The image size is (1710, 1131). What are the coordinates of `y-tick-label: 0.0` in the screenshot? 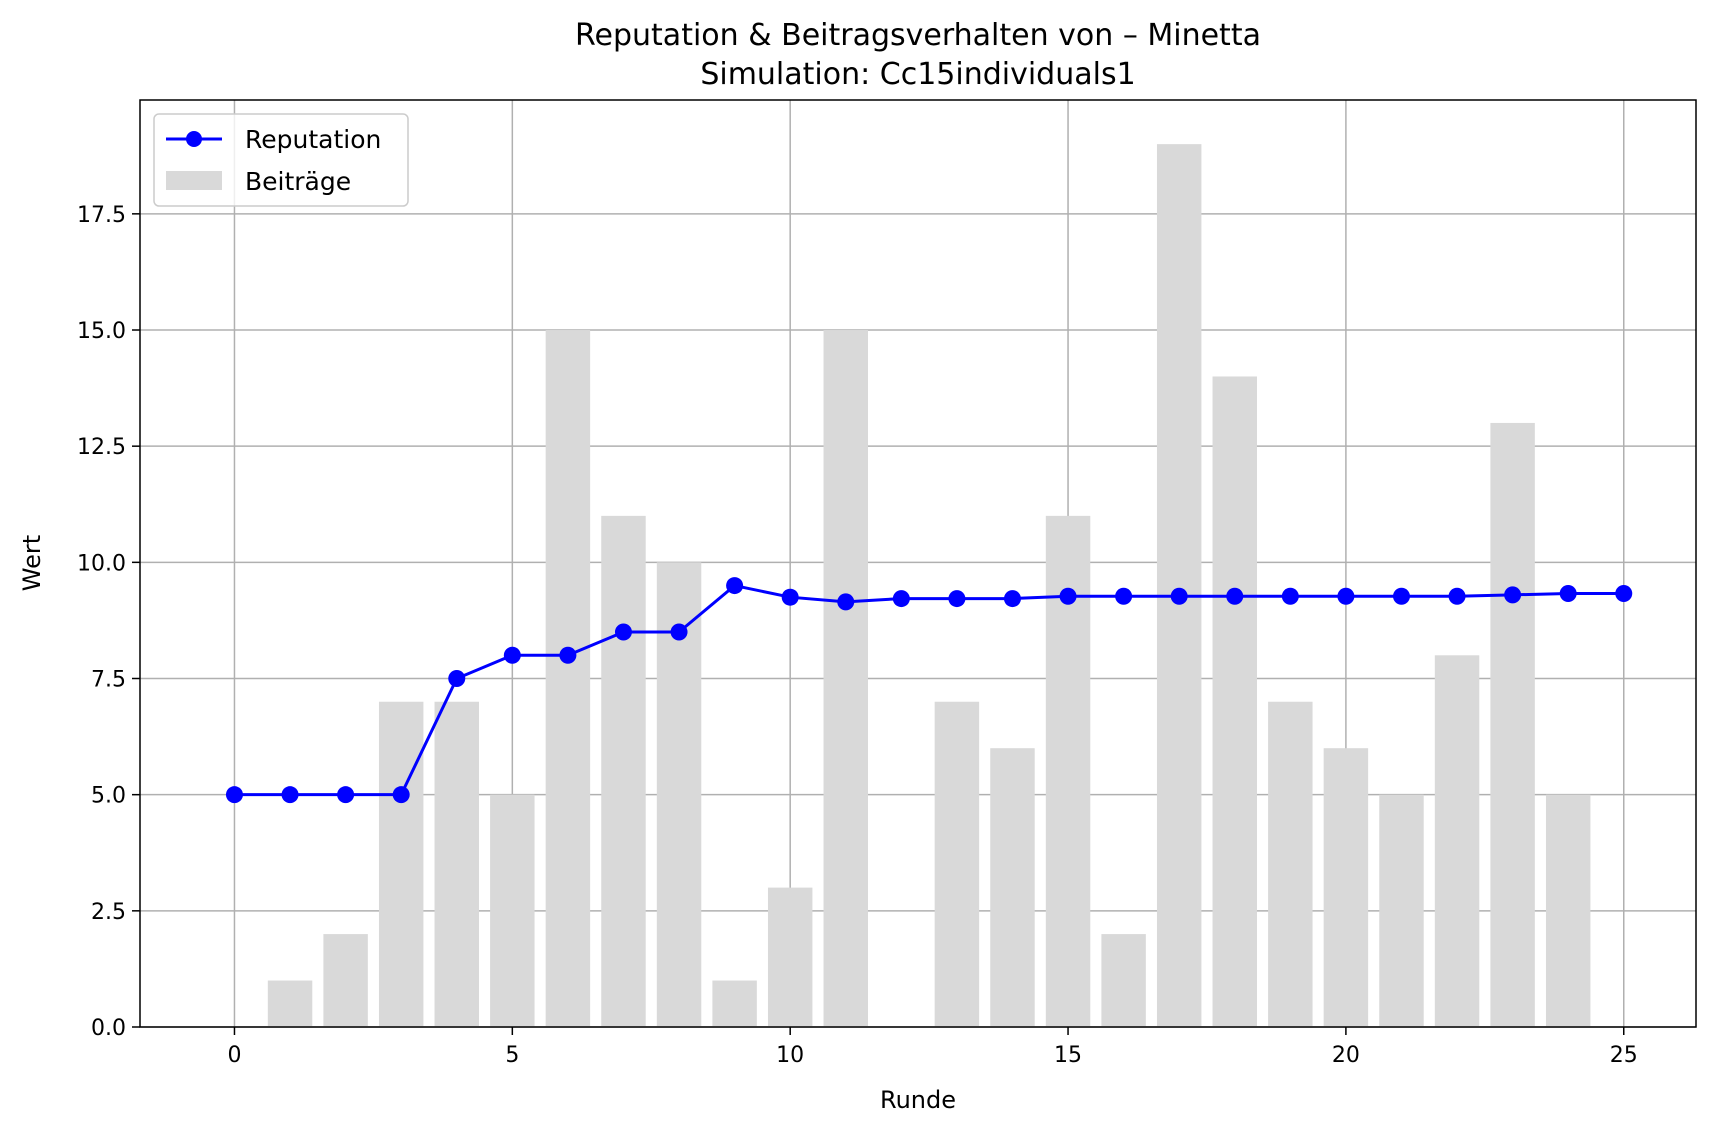 It's located at (108, 1028).